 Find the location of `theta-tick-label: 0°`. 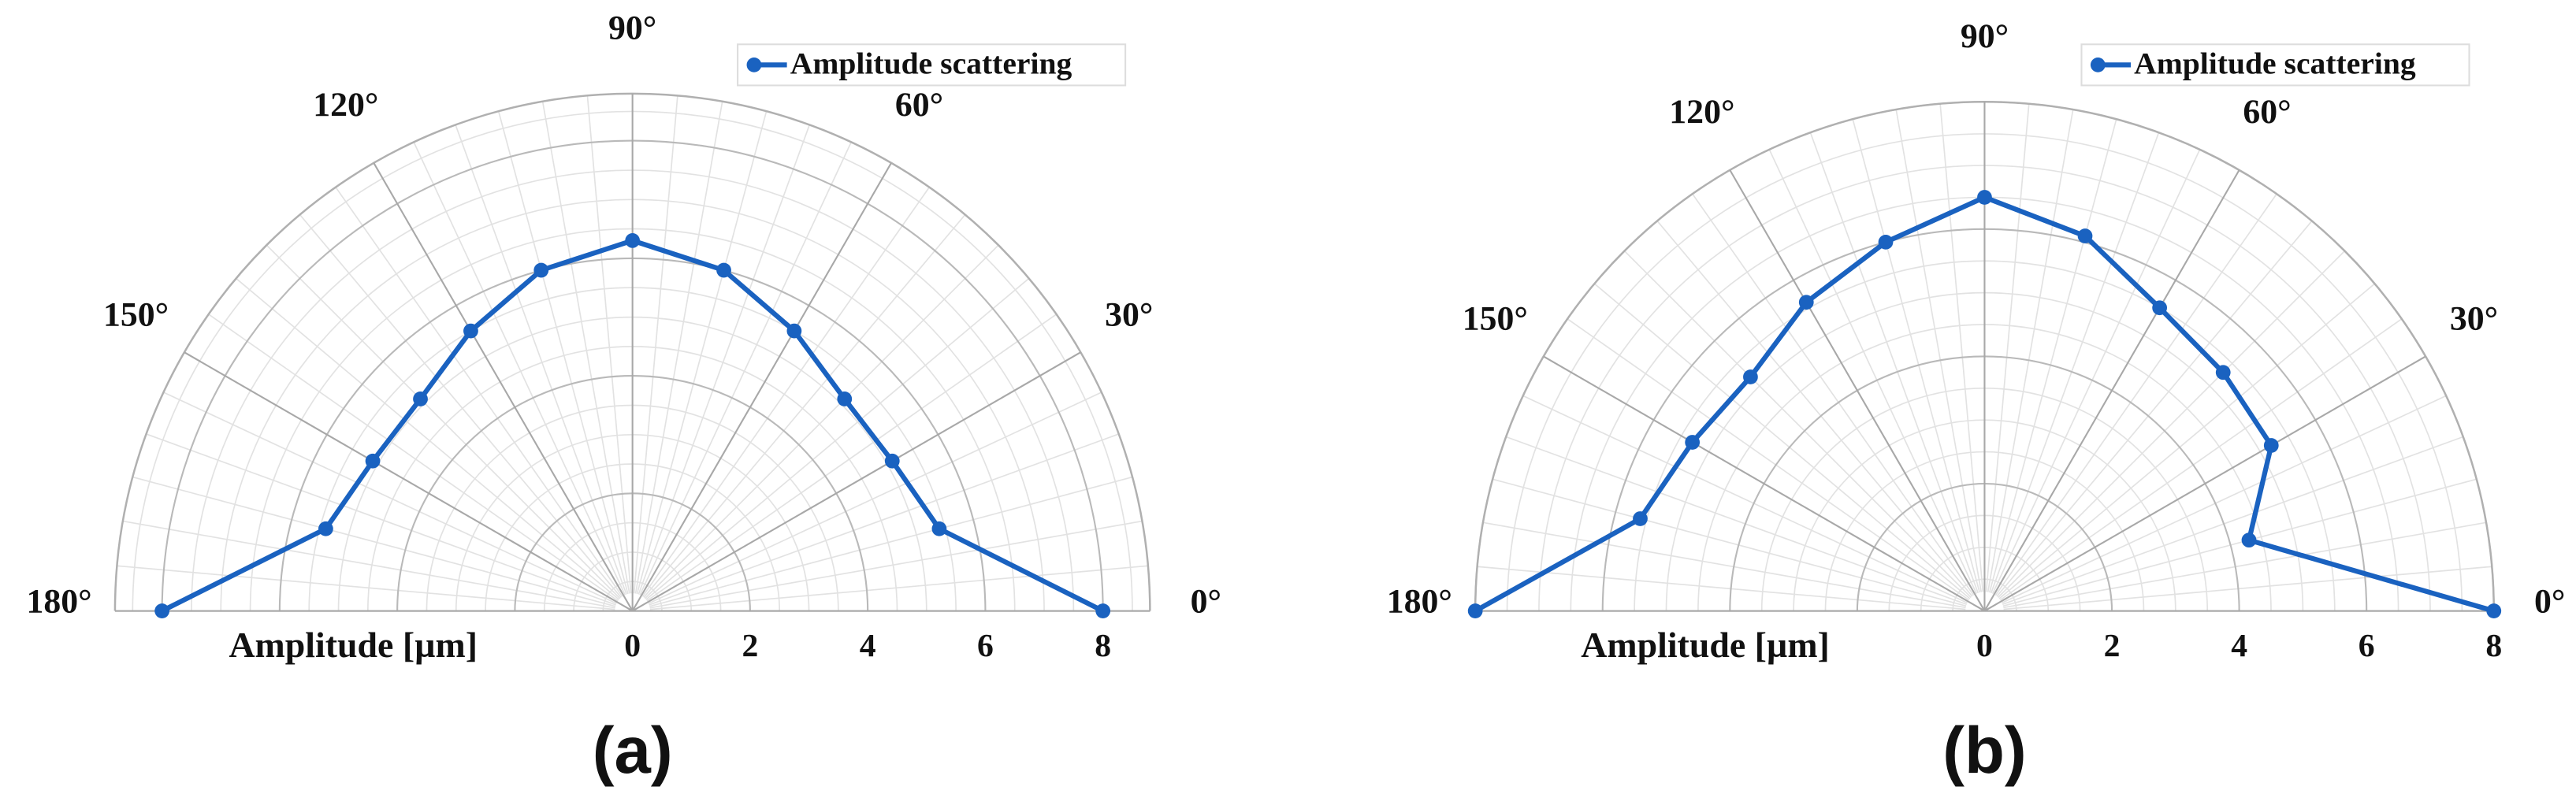

theta-tick-label: 0° is located at coordinates (1206, 601).